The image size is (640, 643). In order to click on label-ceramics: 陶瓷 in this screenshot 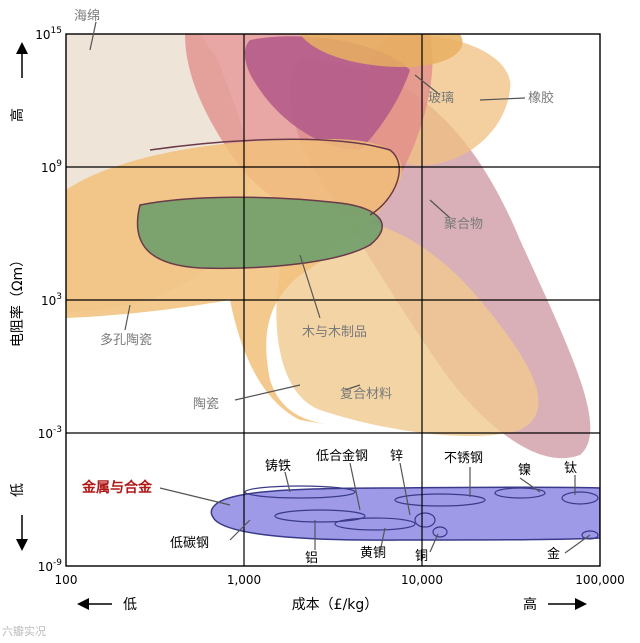, I will do `click(206, 404)`.